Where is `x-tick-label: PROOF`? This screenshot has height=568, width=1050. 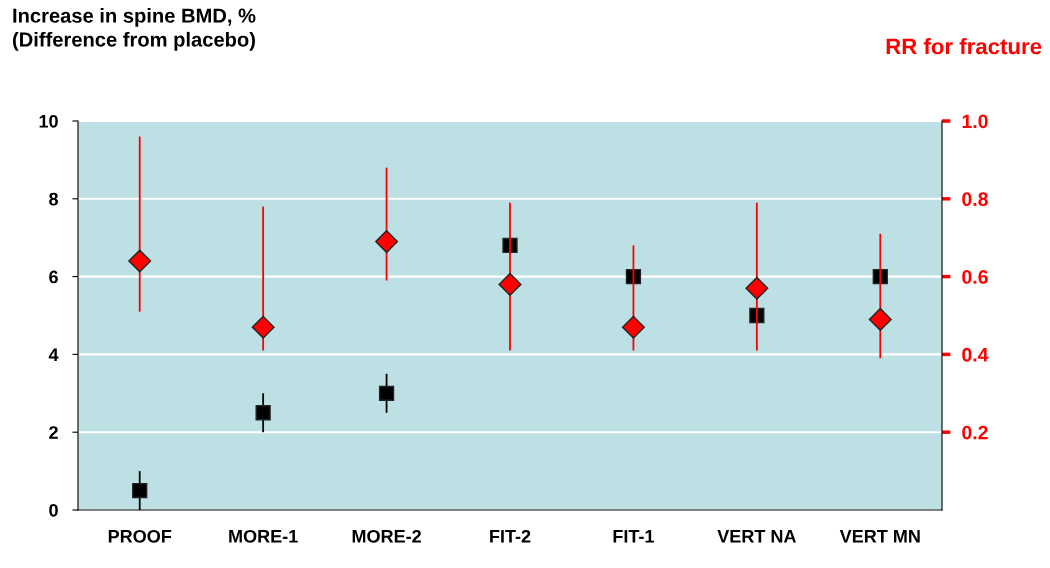 x-tick-label: PROOF is located at coordinates (140, 536).